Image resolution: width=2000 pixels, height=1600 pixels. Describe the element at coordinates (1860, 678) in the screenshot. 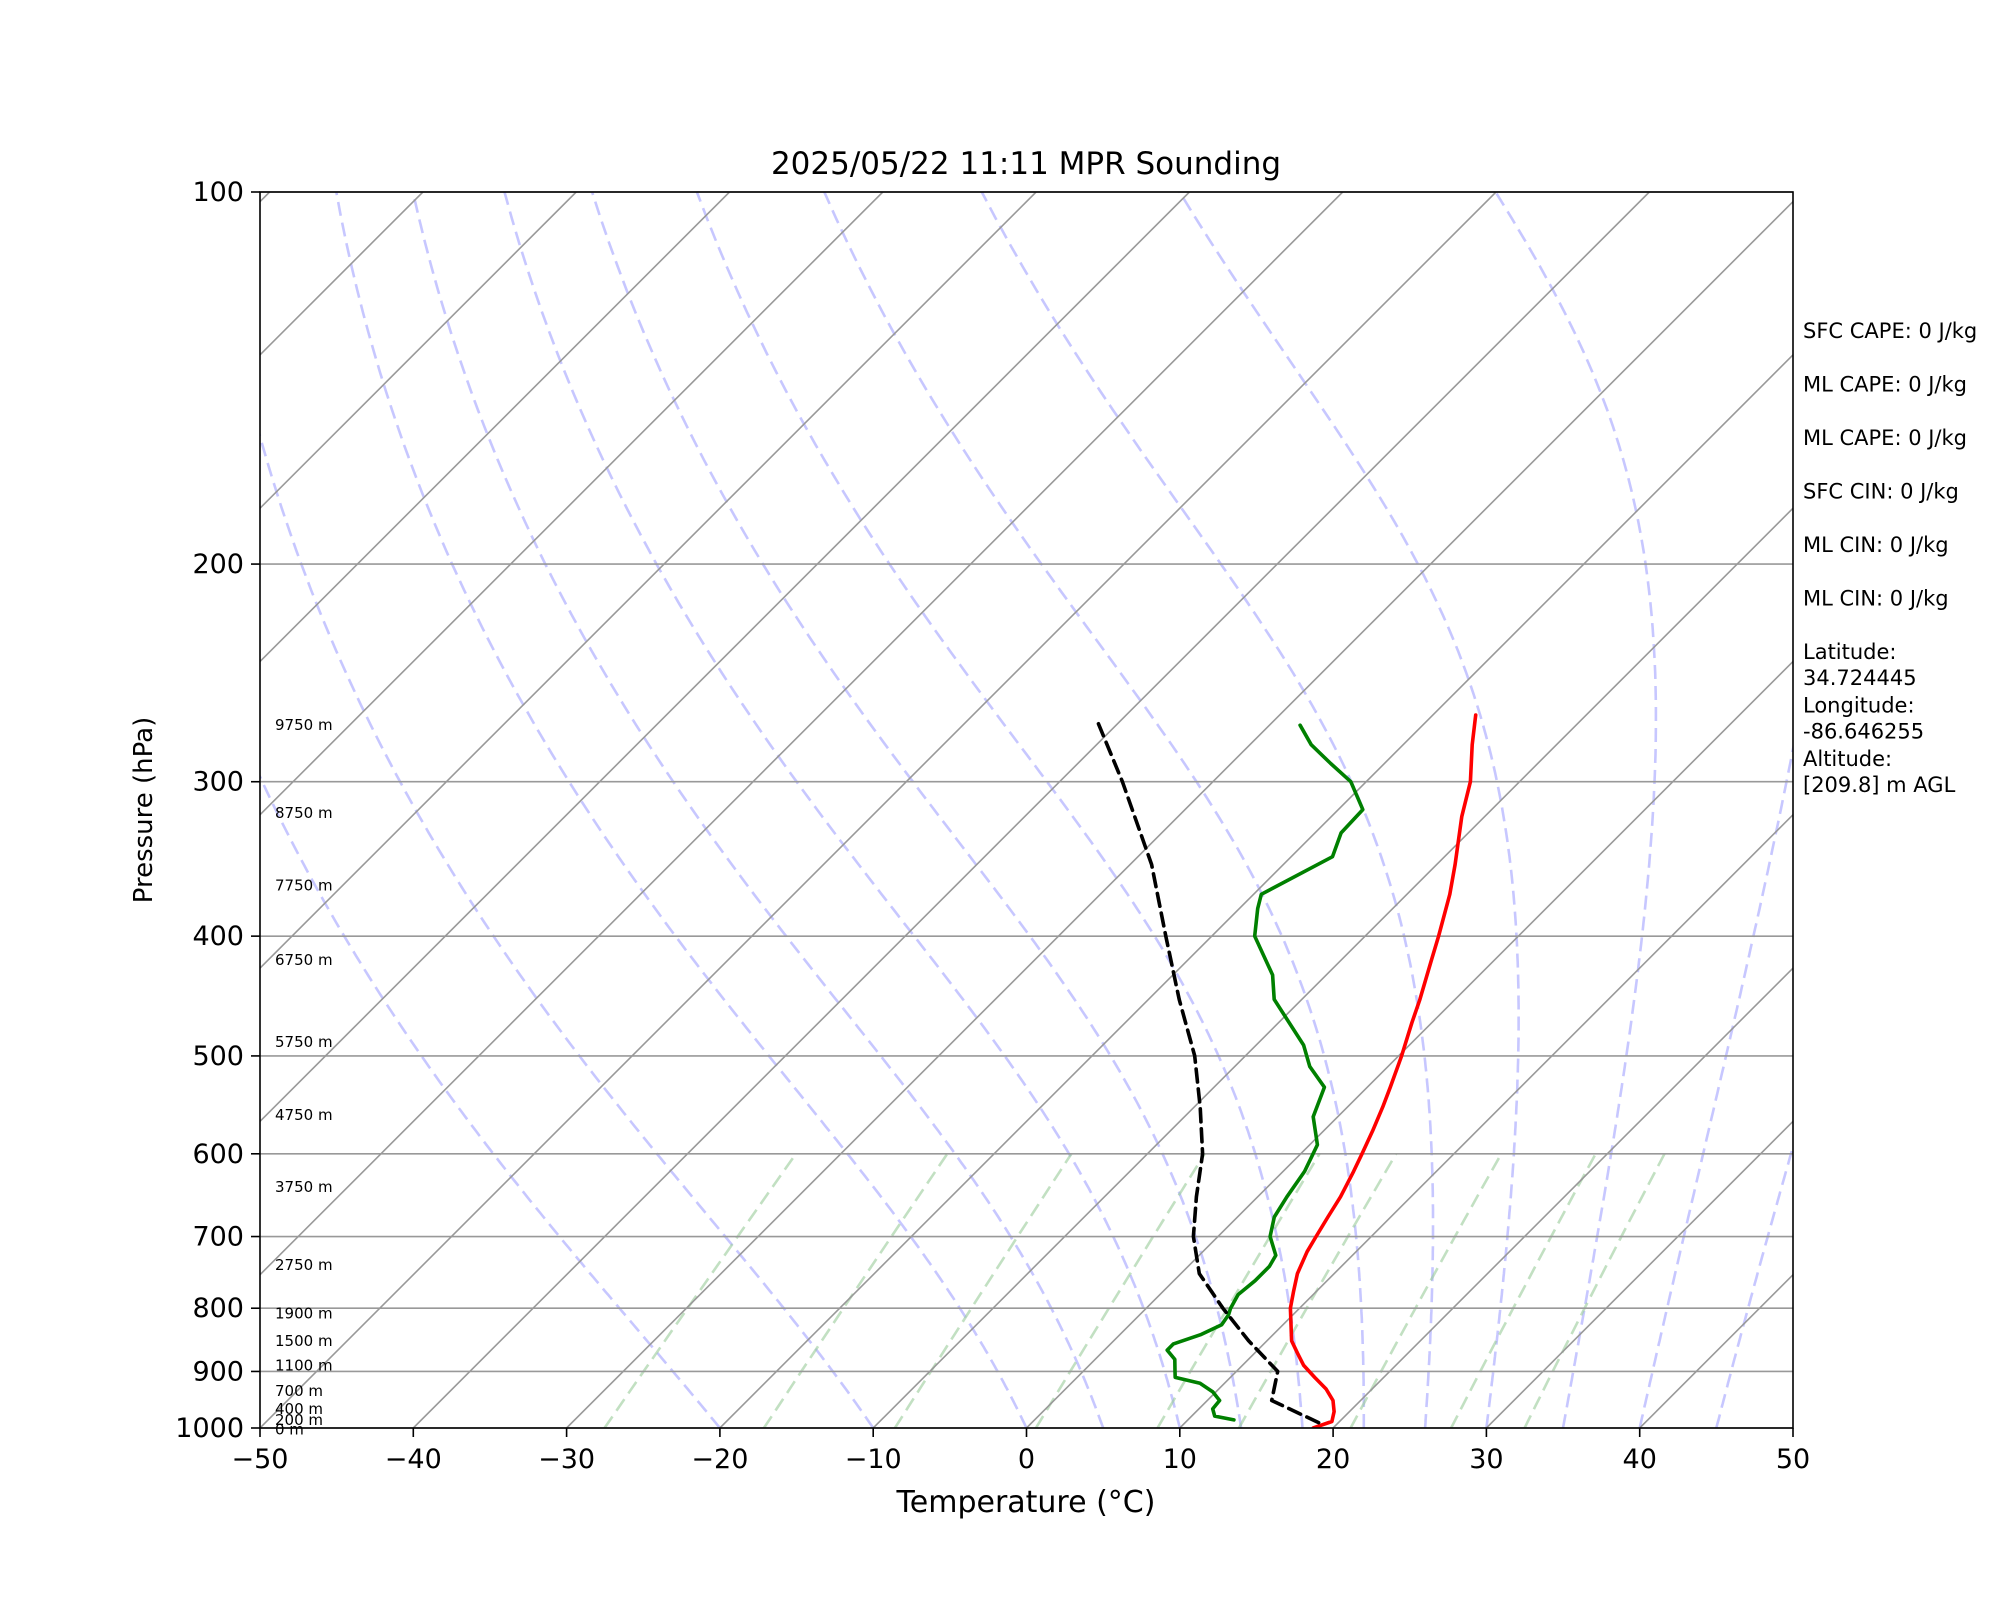

I see `annotation-value: 34.724445` at that location.